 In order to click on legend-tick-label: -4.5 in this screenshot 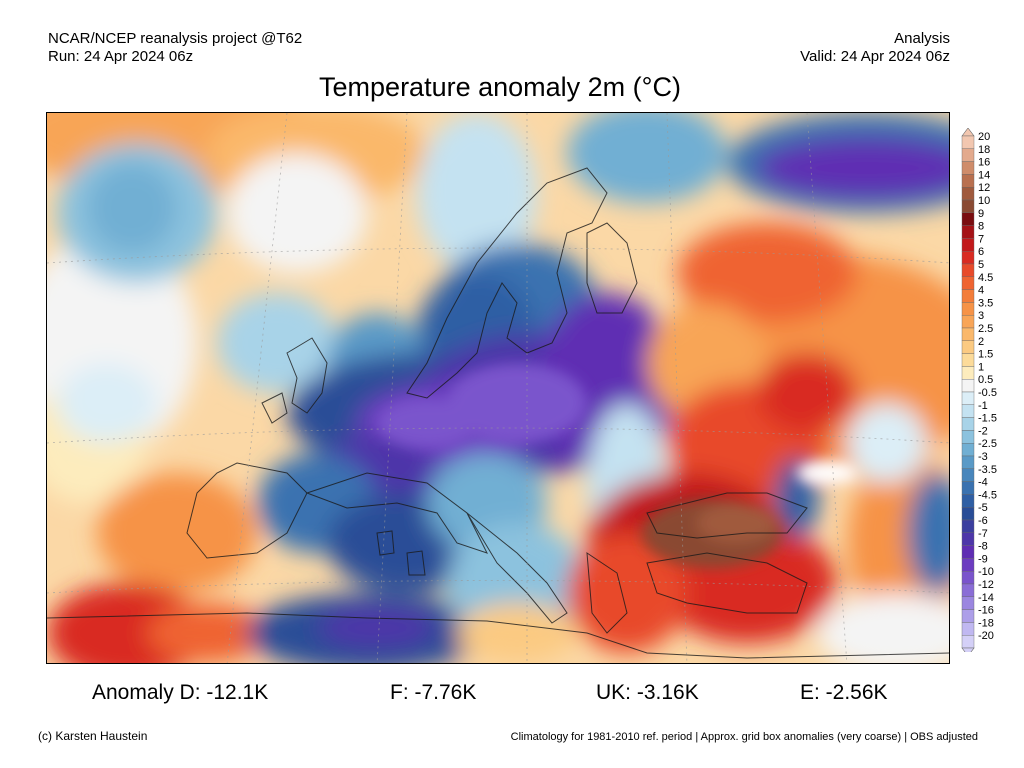, I will do `click(987, 495)`.